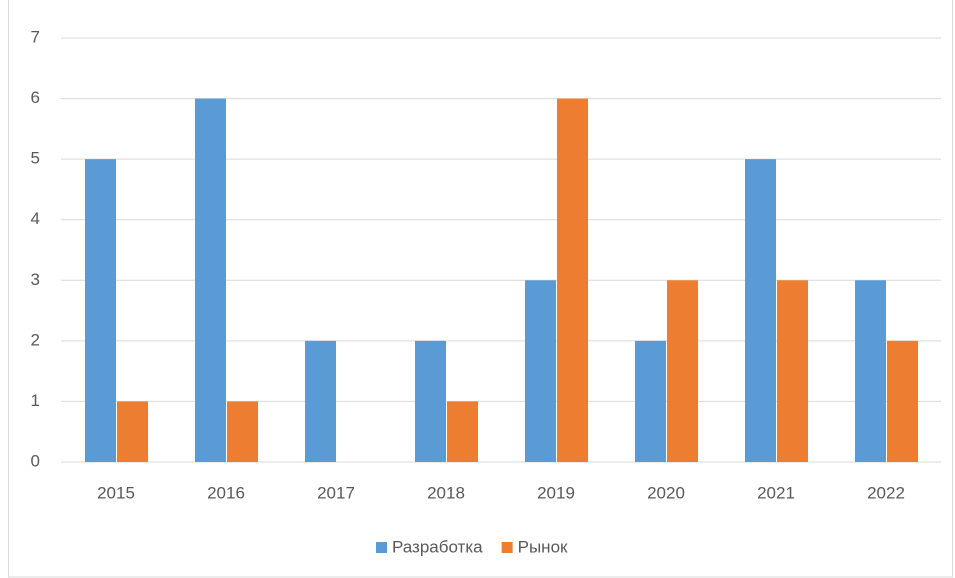 The image size is (955, 578). Describe the element at coordinates (226, 492) in the screenshot. I see `x-tick-label: 2016` at that location.